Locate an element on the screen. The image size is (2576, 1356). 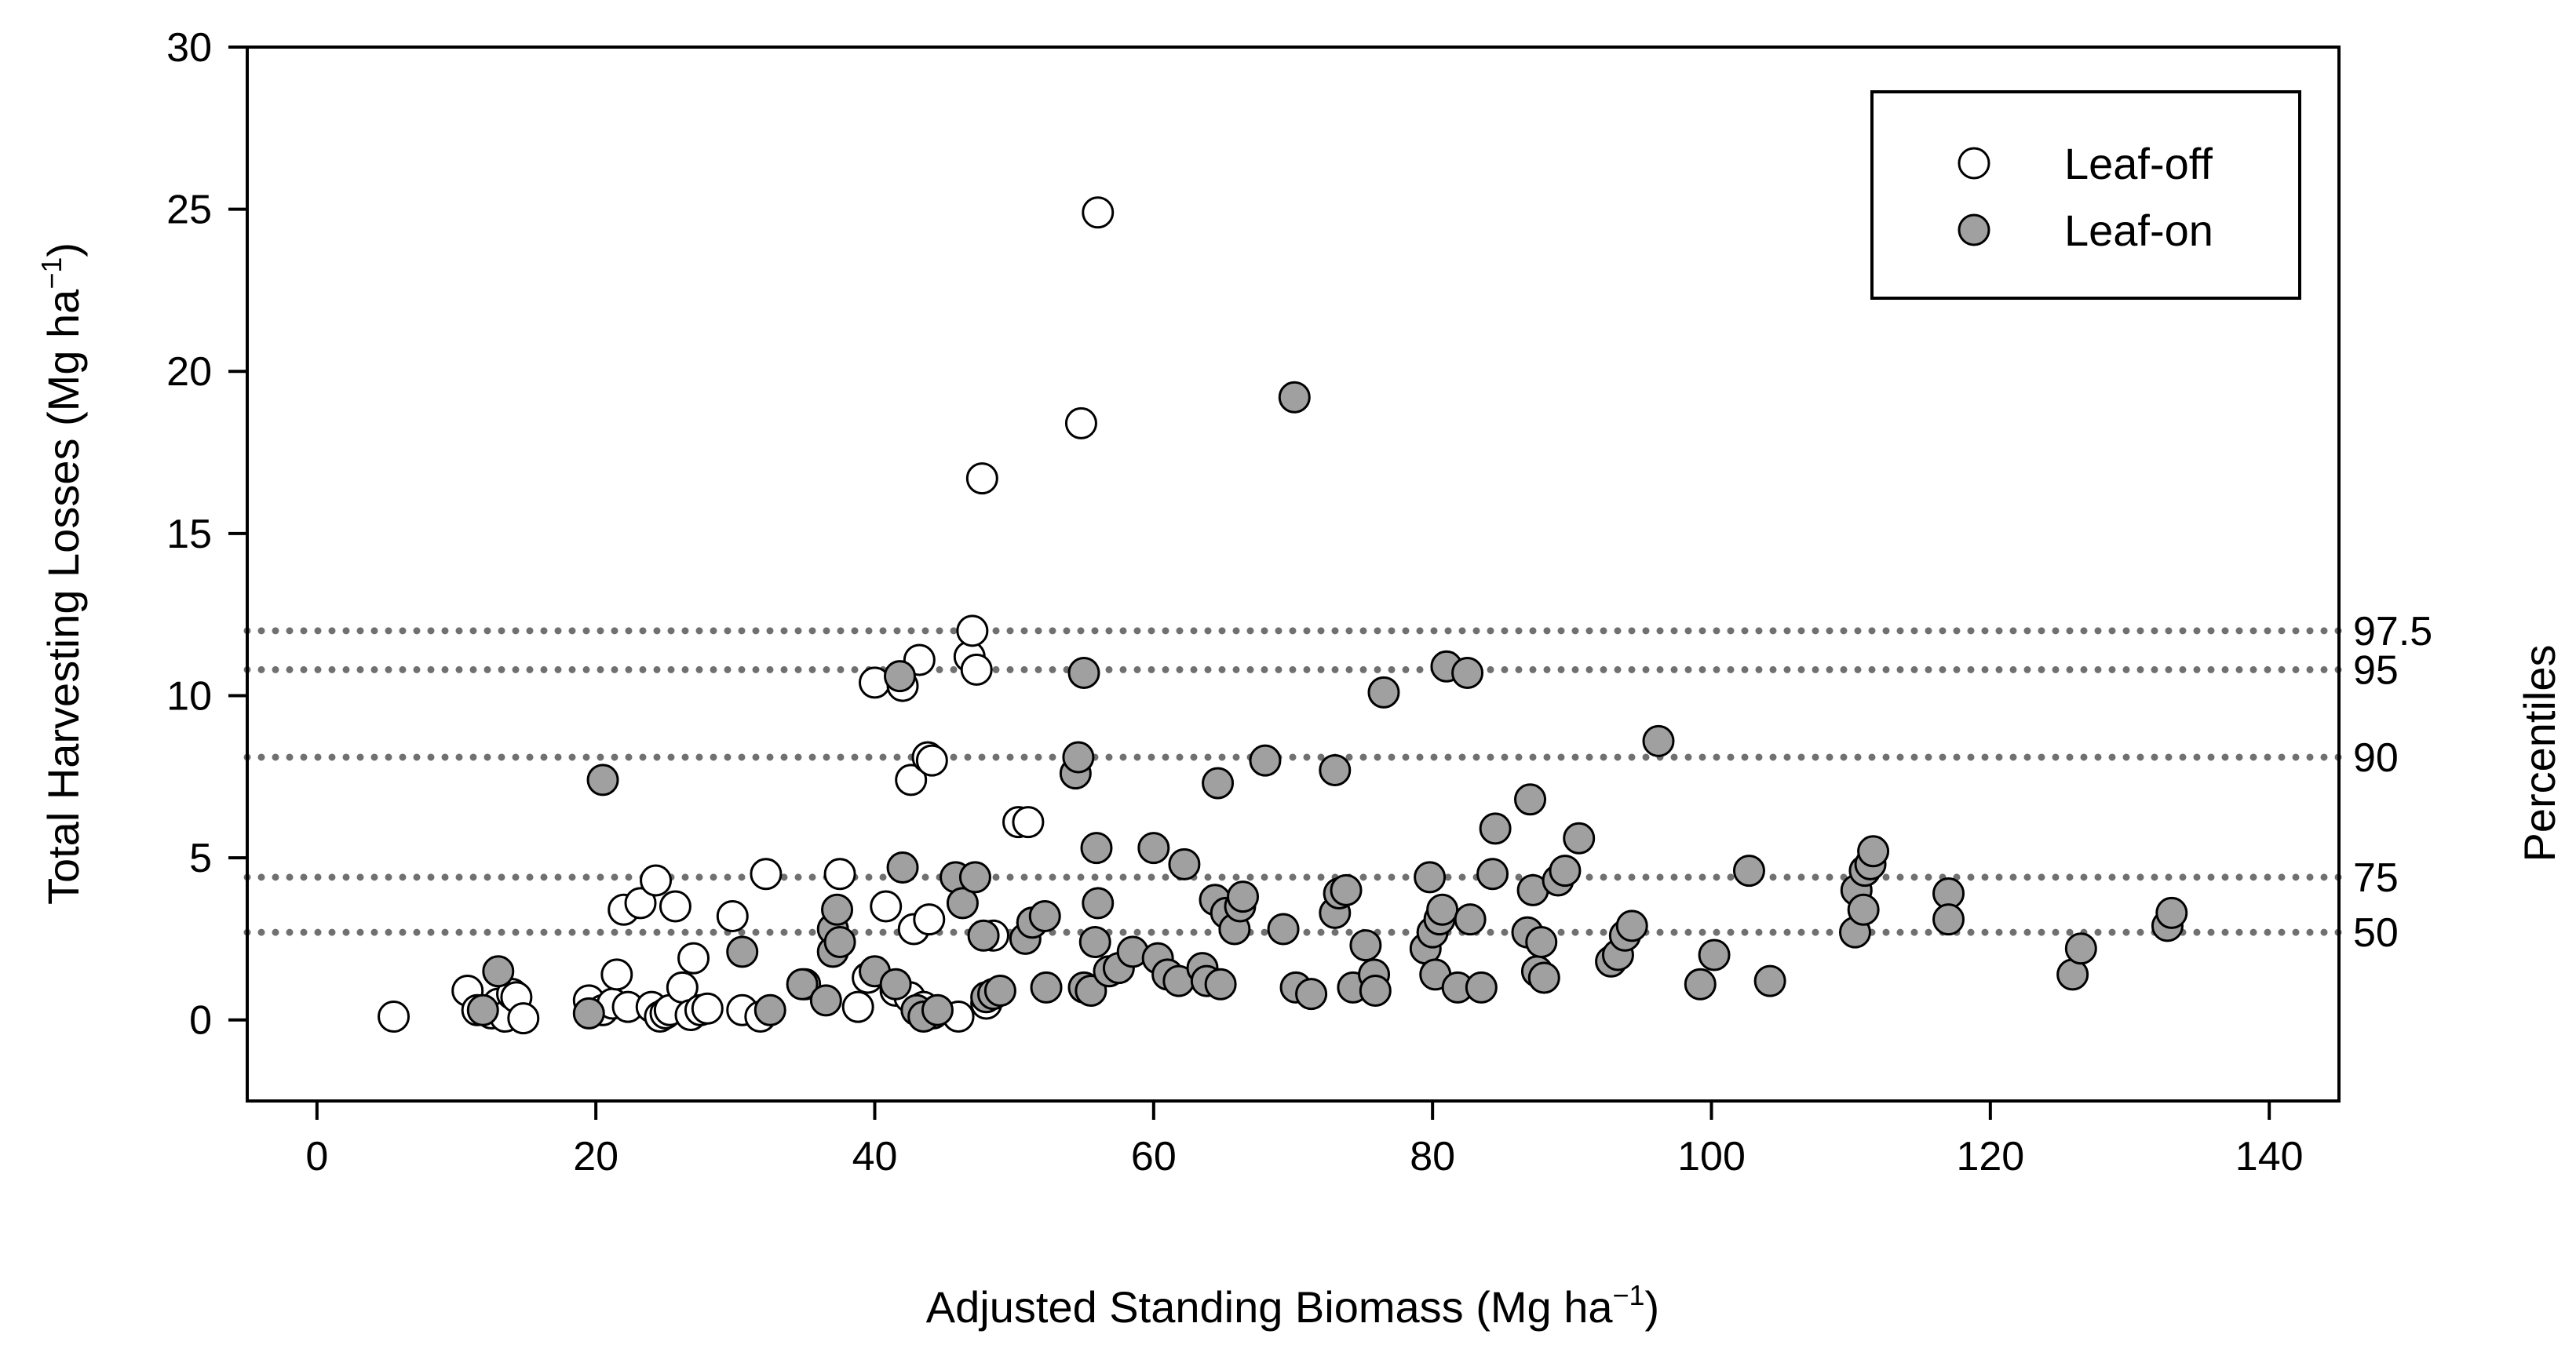
y-tick-label: 20 is located at coordinates (189, 372).